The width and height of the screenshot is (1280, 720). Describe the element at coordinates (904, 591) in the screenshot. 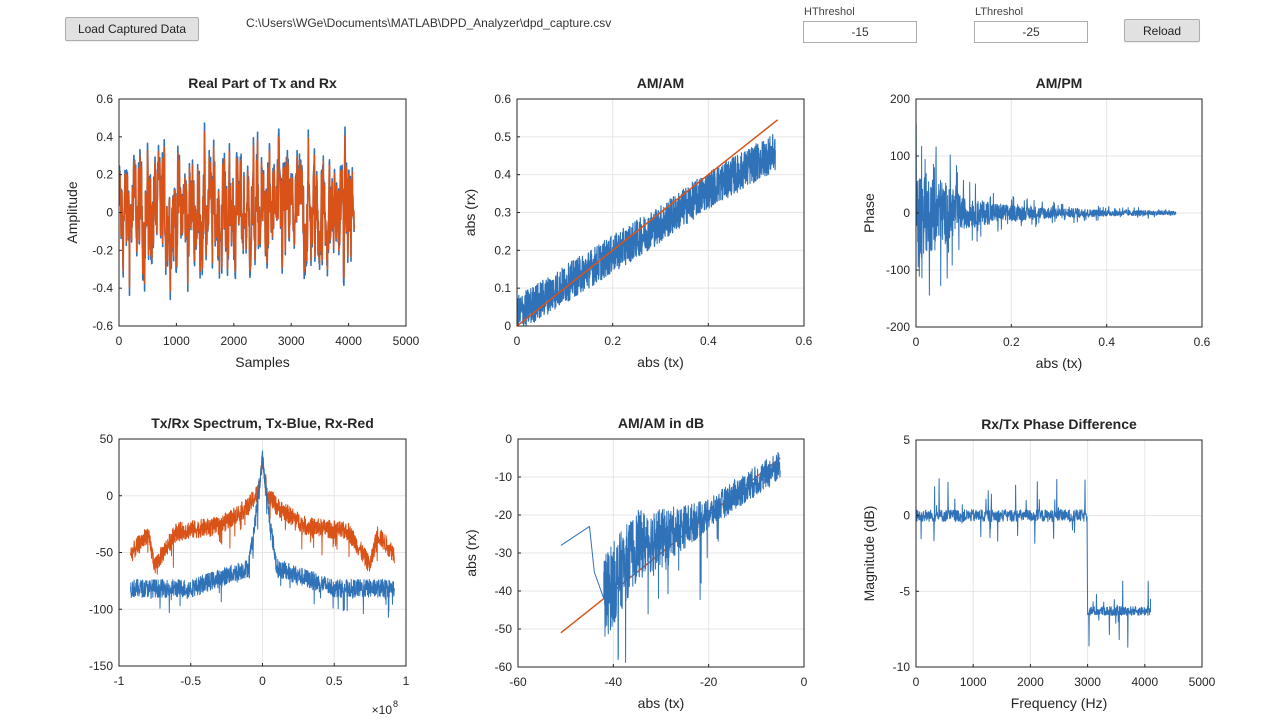

I see `y-tick-label: -5` at that location.